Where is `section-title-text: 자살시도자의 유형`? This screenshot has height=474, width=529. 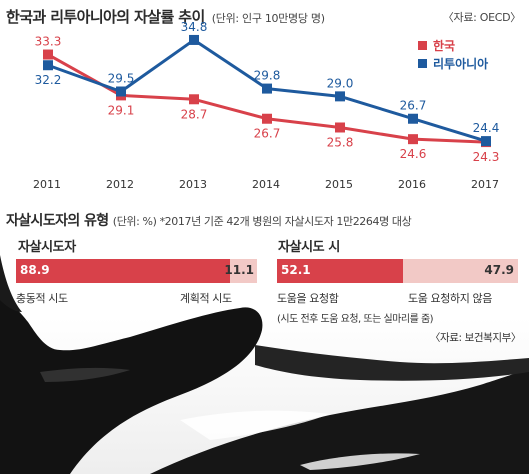
section-title-text: 자살시도자의 유형 is located at coordinates (57, 221).